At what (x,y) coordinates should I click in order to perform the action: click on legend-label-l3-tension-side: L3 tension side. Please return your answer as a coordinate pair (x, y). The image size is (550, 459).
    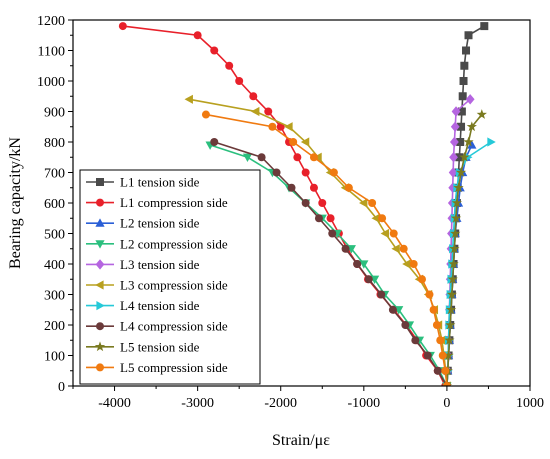
    Looking at the image, I should click on (160, 264).